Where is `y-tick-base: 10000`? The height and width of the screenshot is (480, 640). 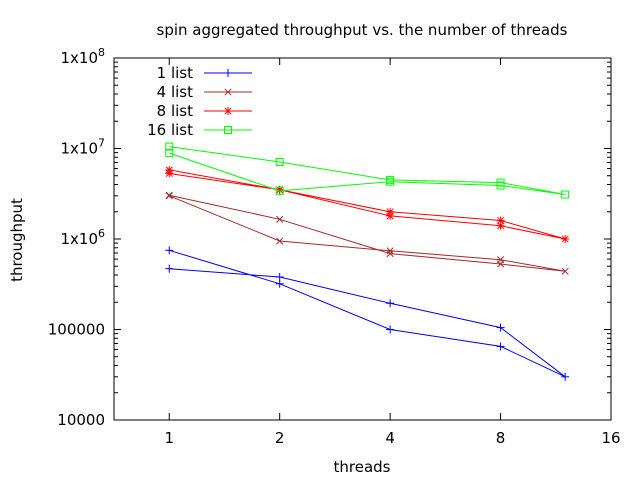 y-tick-base: 10000 is located at coordinates (81, 420).